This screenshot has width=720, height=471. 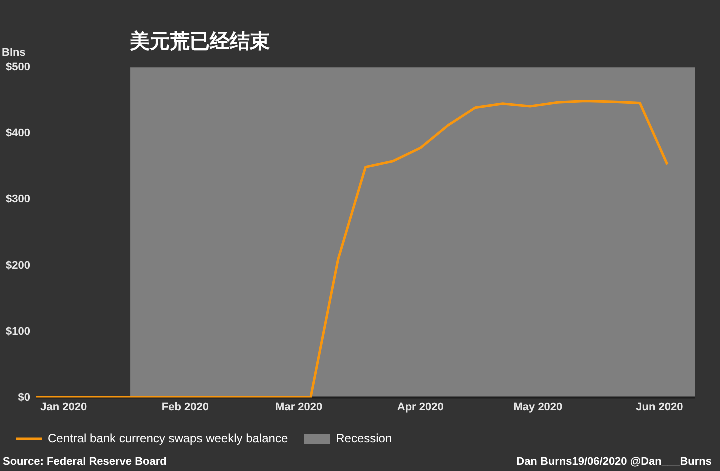 I want to click on legend-label: Recession, so click(x=364, y=438).